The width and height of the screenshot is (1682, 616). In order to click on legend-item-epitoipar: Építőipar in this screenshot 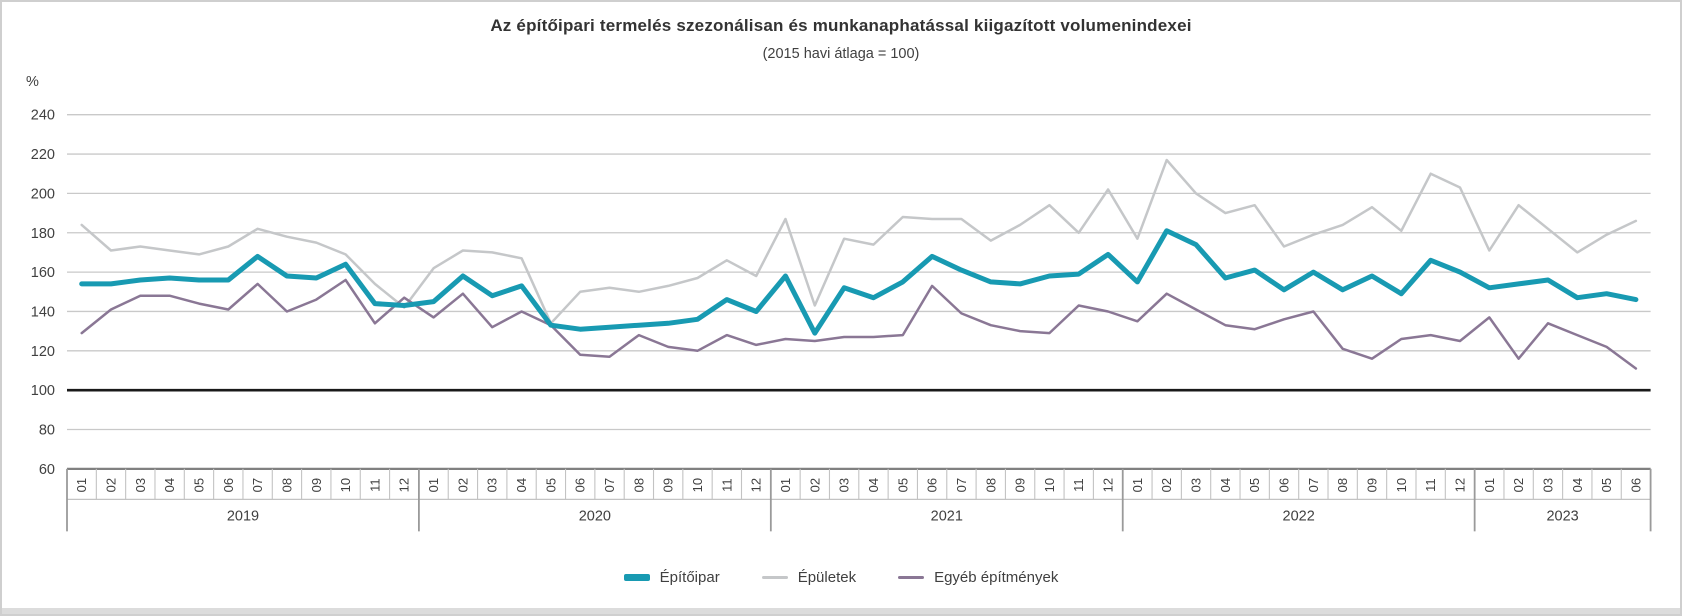, I will do `click(671, 577)`.